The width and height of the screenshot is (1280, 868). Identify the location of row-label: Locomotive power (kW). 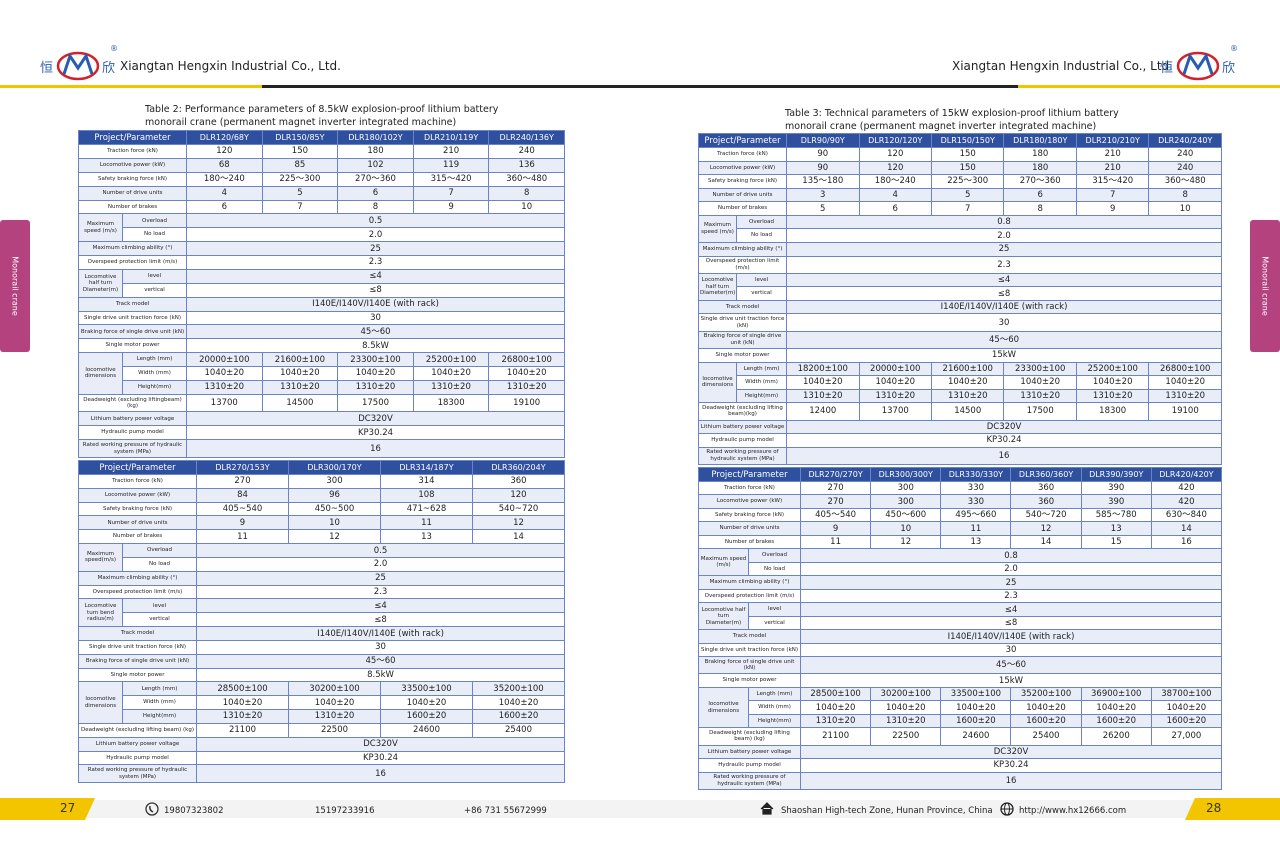
(137, 495).